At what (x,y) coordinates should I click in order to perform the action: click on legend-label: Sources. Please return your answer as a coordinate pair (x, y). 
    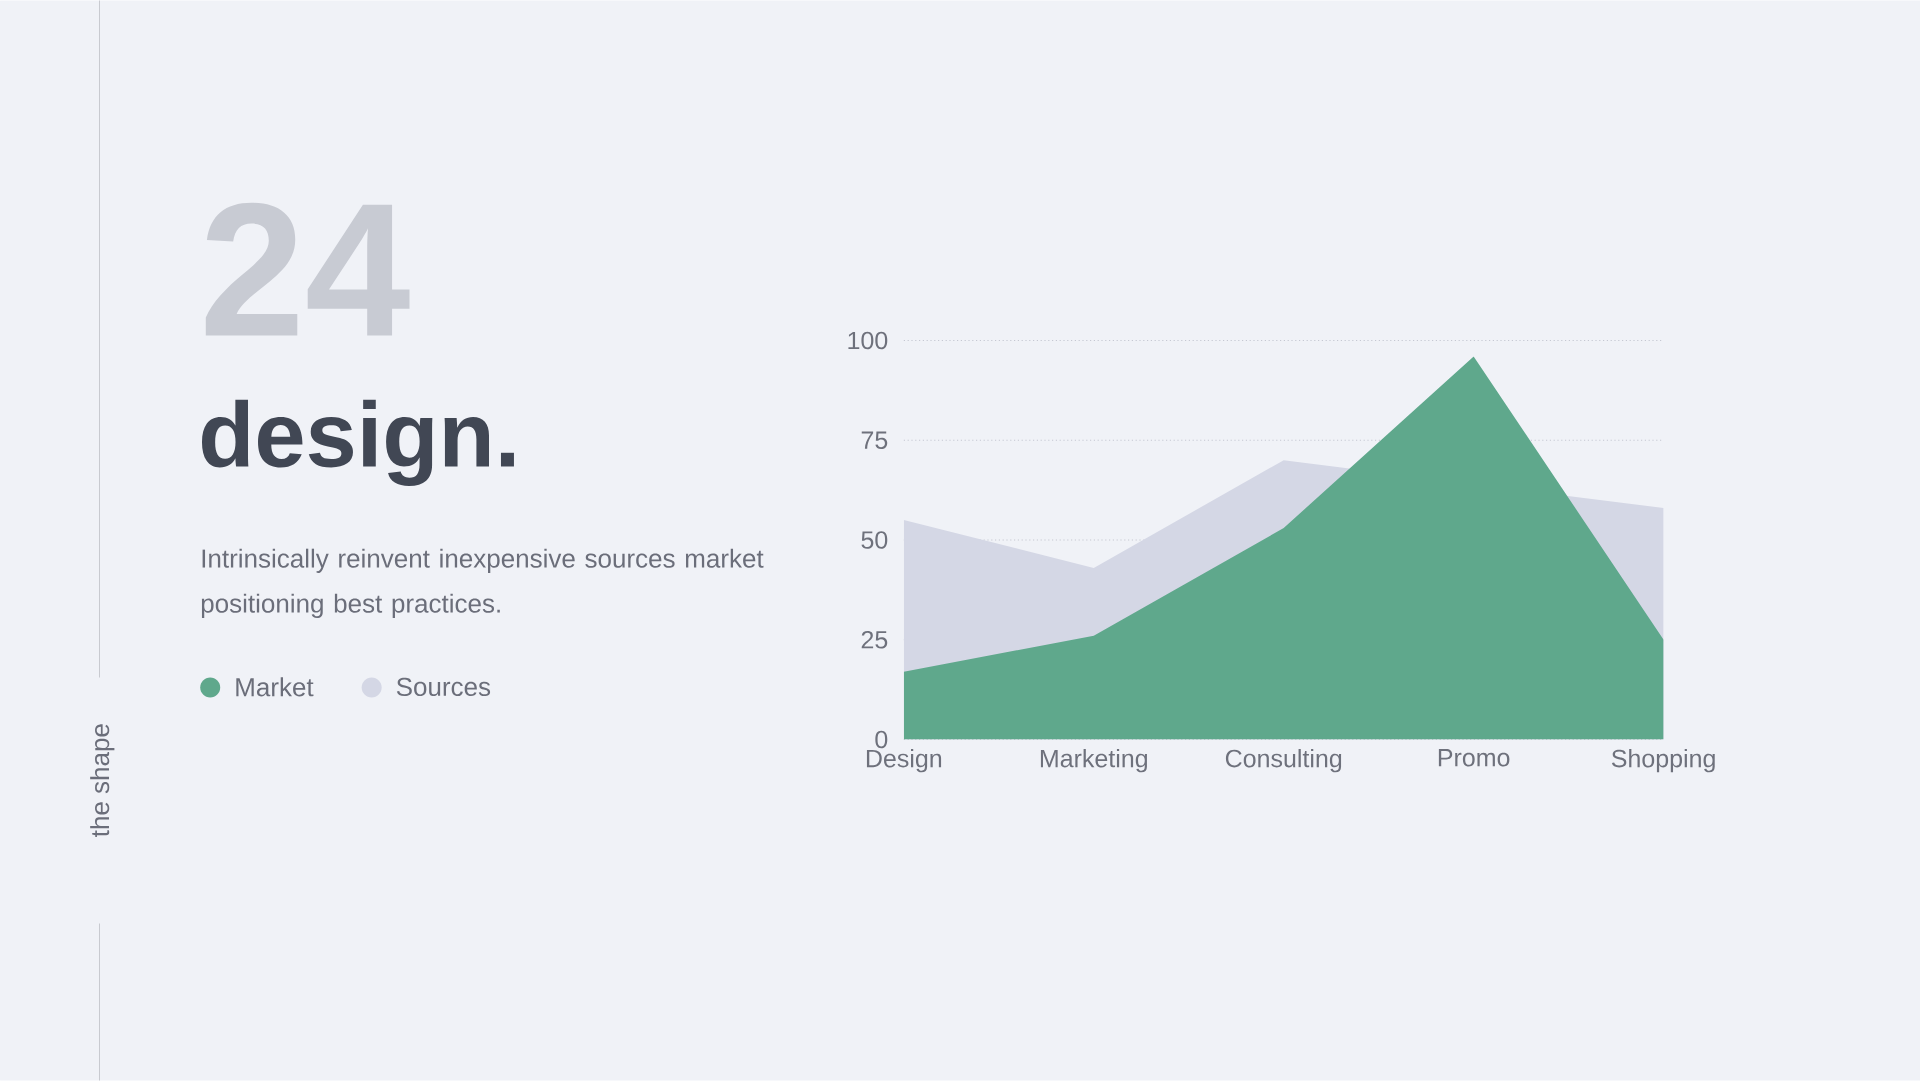
    Looking at the image, I should click on (443, 687).